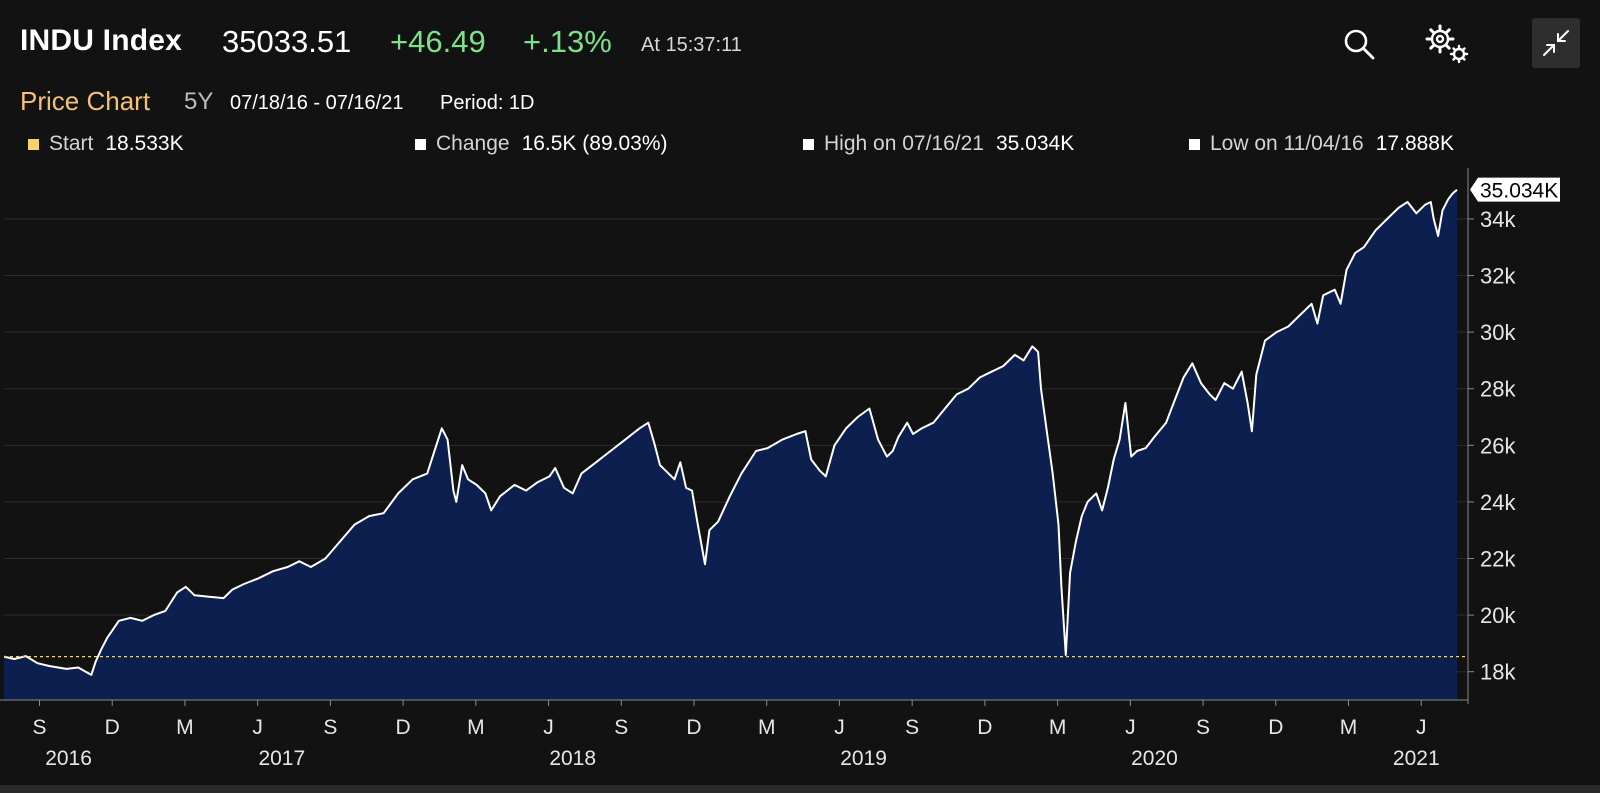 This screenshot has width=1600, height=793. What do you see at coordinates (1498, 615) in the screenshot?
I see `y-tick-label: 20k` at bounding box center [1498, 615].